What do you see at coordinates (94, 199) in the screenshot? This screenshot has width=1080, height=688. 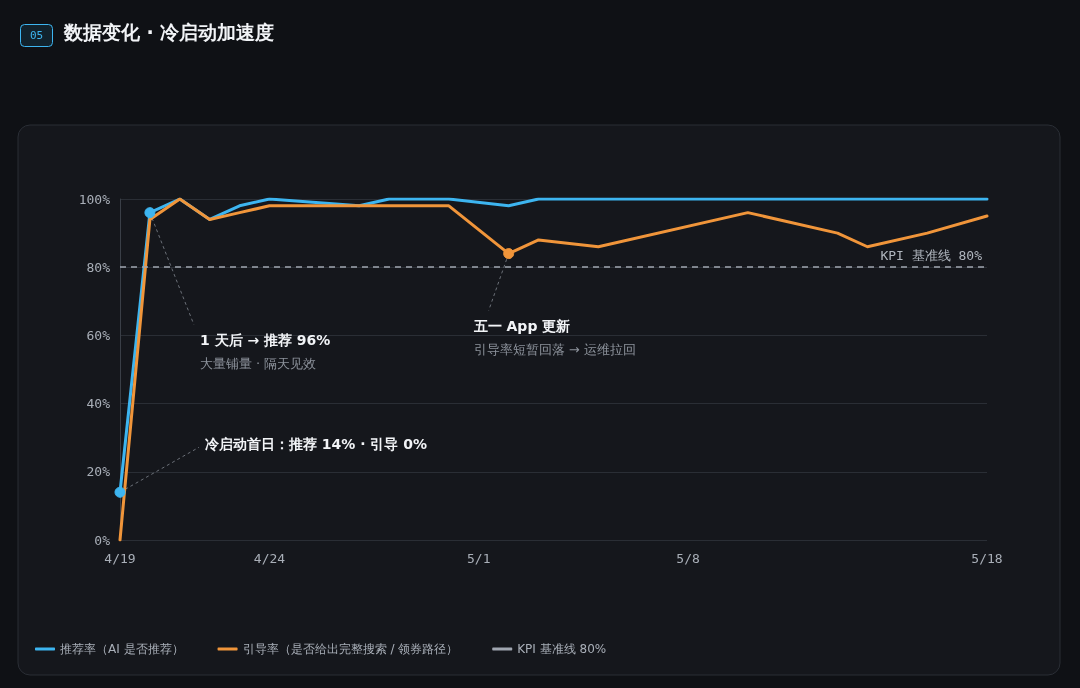 I see `y-tick-label: 100%` at bounding box center [94, 199].